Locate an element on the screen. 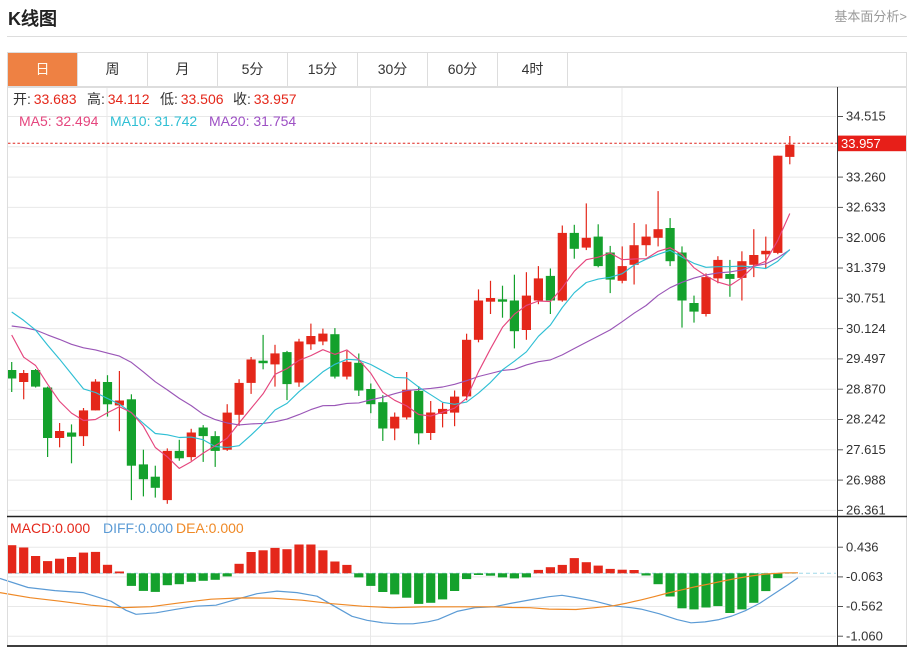  svg-text: MA5: 32.494 is located at coordinates (59, 121).